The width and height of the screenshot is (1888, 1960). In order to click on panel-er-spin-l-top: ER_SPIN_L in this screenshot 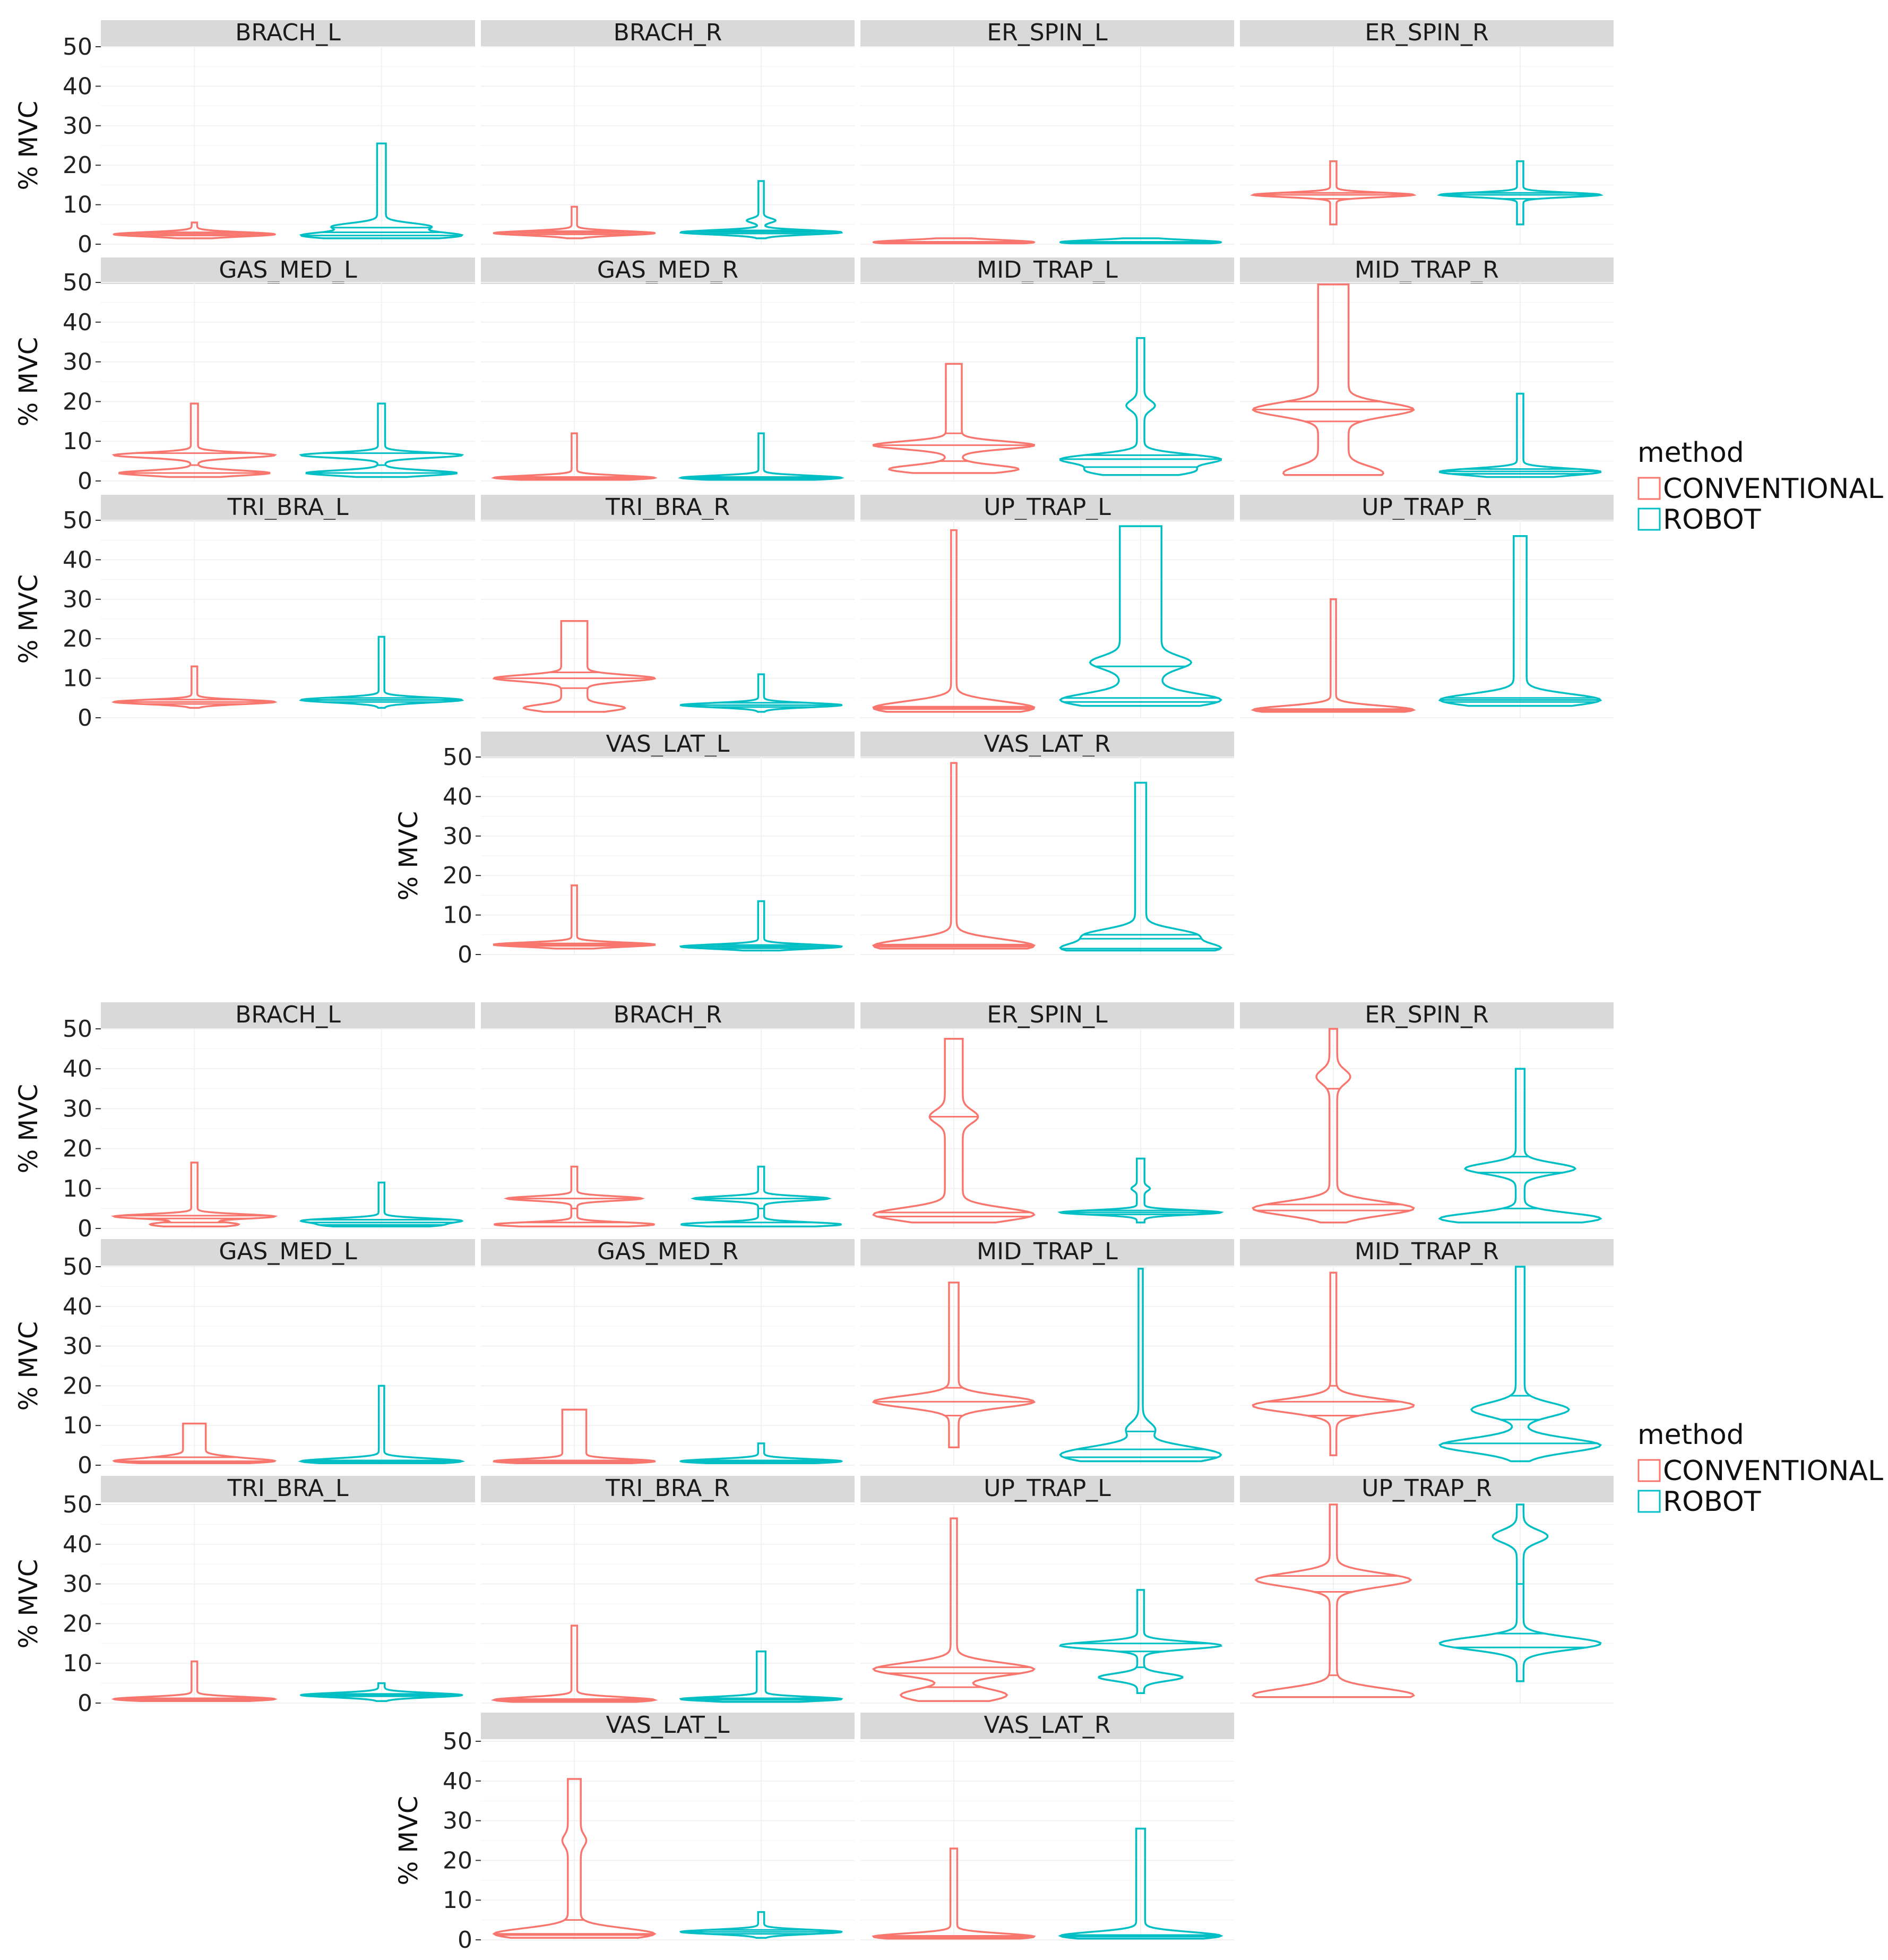, I will do `click(1047, 132)`.